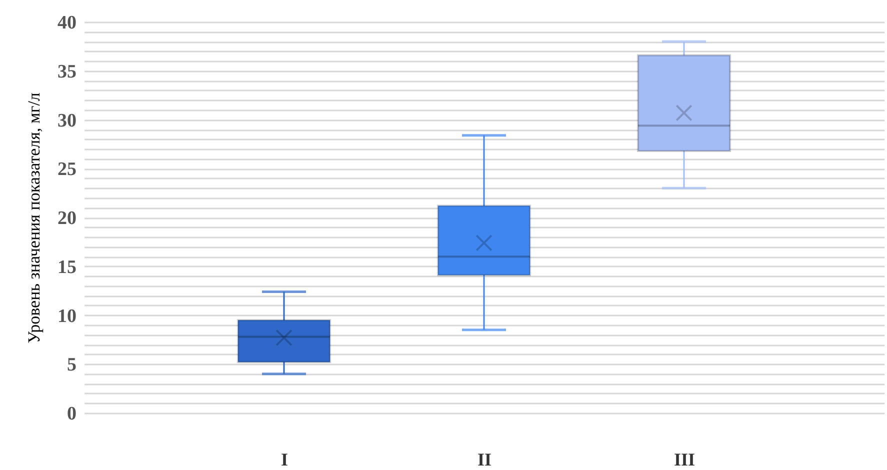  I want to click on y-tick-label: 15, so click(67, 267).